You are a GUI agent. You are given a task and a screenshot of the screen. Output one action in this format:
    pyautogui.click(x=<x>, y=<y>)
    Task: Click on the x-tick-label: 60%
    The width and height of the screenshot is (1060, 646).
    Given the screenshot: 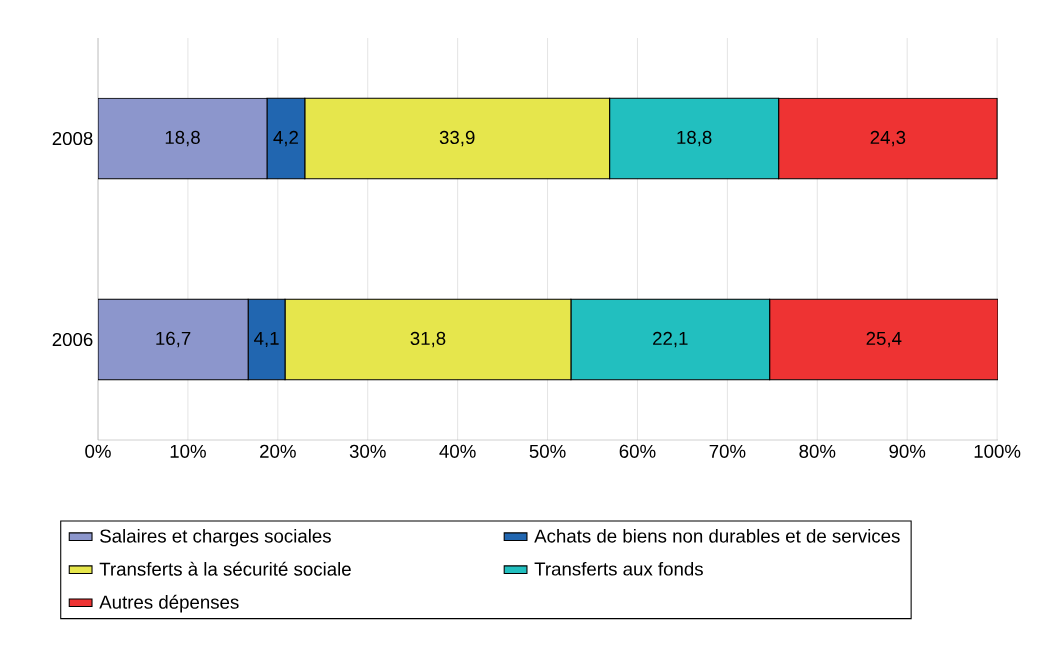 What is the action you would take?
    pyautogui.click(x=637, y=451)
    